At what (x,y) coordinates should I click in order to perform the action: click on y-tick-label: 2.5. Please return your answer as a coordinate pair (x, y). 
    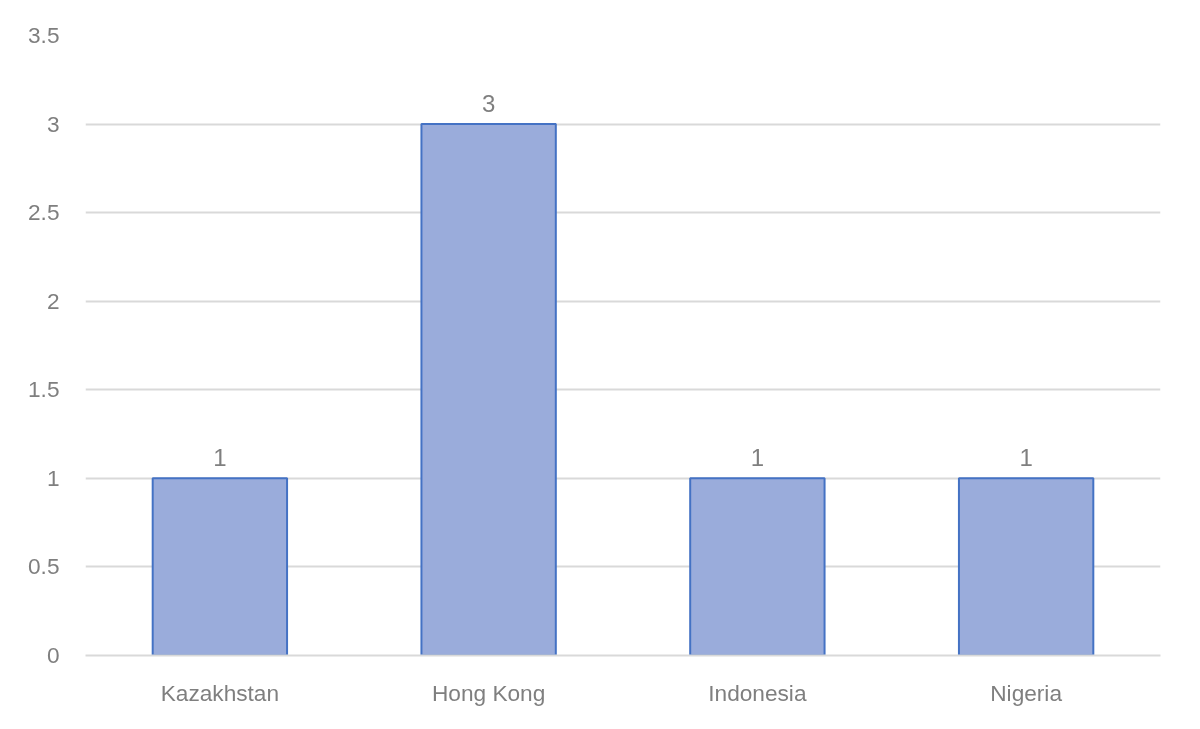
    Looking at the image, I should click on (44, 212).